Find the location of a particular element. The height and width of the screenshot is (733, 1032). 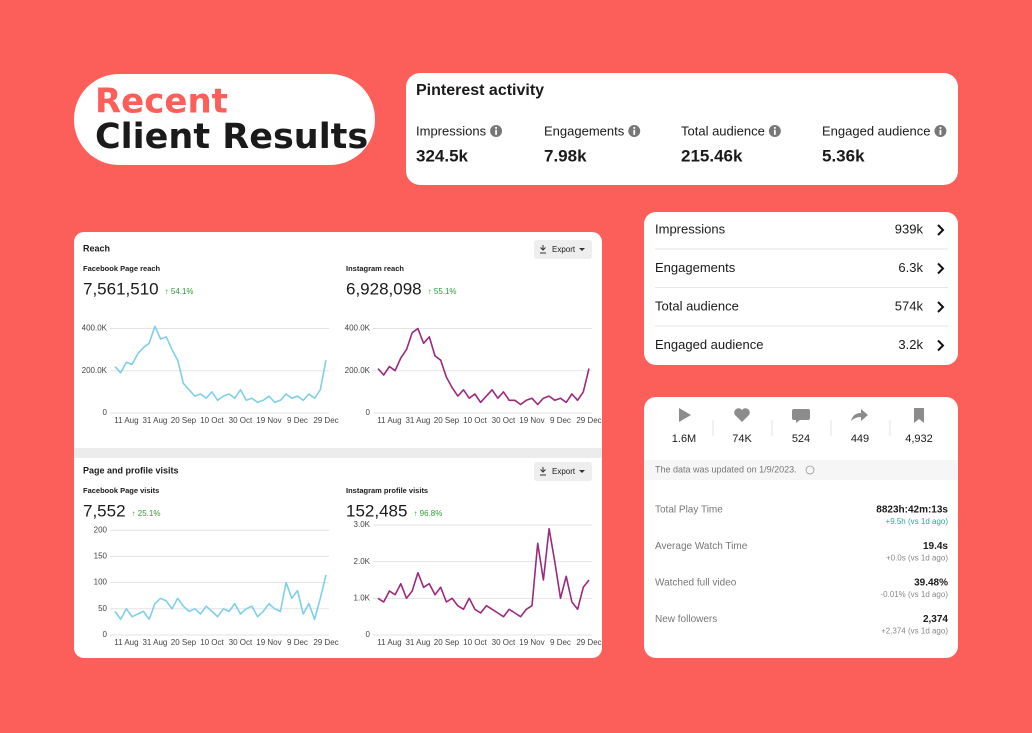

count: 449 is located at coordinates (860, 439).